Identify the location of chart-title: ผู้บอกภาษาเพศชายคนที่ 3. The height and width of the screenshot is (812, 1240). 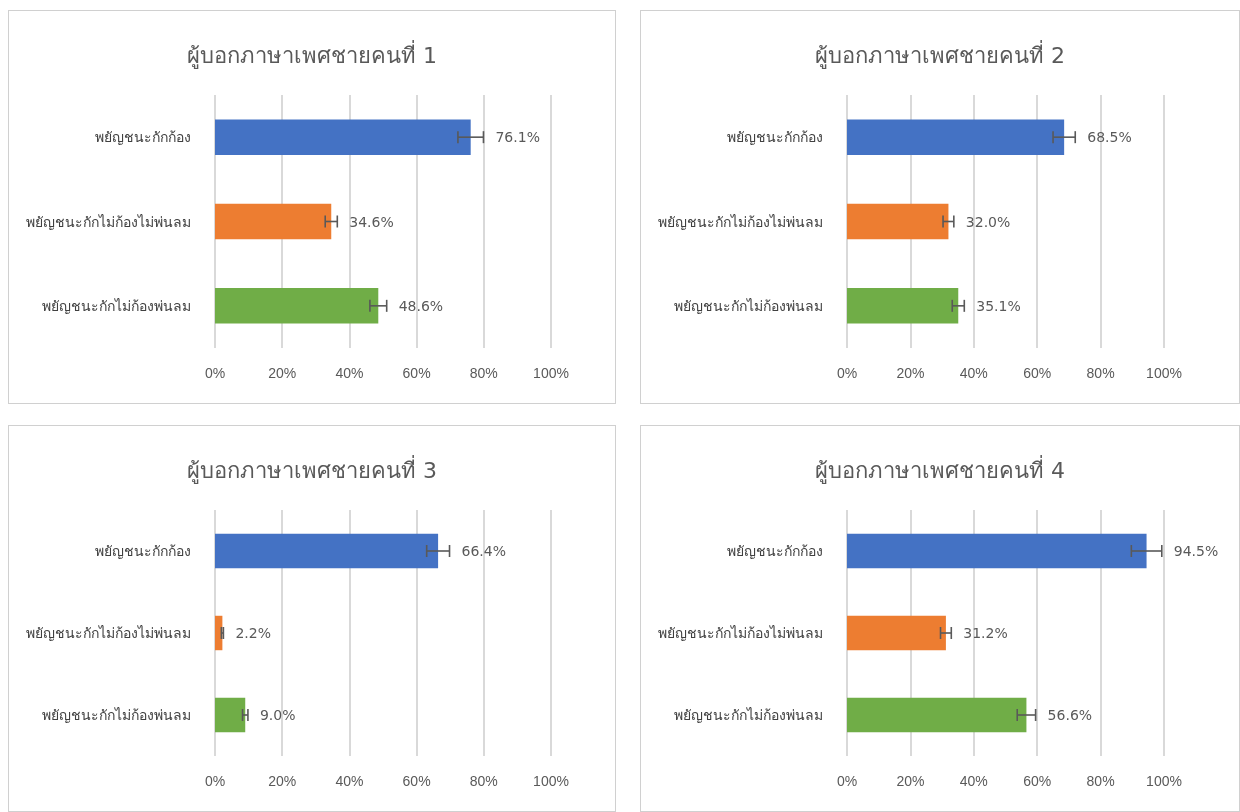
(312, 469).